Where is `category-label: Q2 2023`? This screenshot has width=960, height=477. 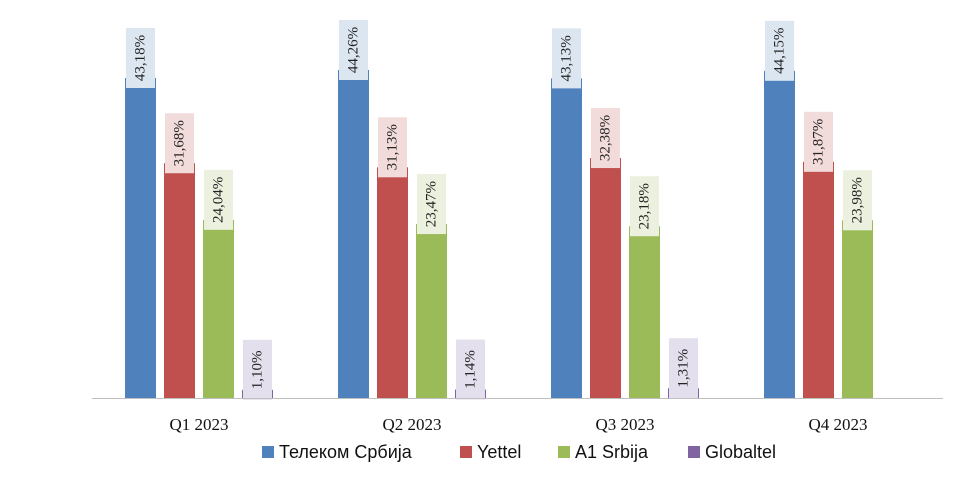
category-label: Q2 2023 is located at coordinates (411, 424).